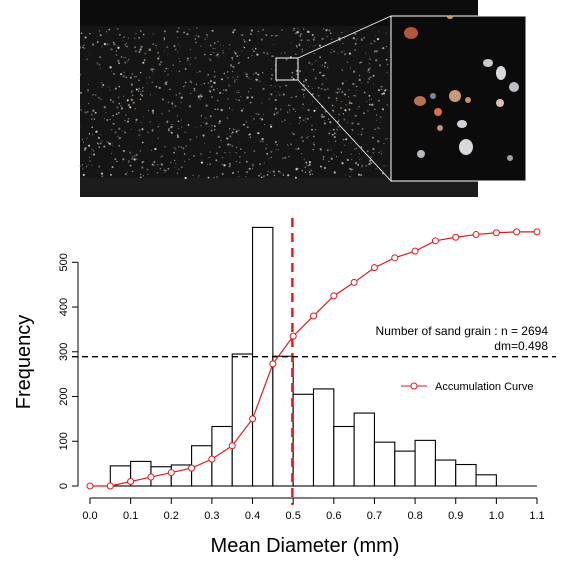  I want to click on zoom-region-box, so click(287, 69).